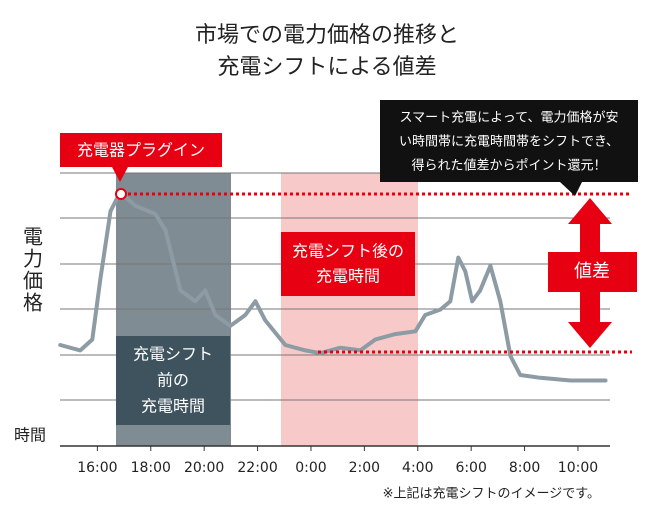 This screenshot has width=654, height=526. I want to click on after-box, so click(348, 264).